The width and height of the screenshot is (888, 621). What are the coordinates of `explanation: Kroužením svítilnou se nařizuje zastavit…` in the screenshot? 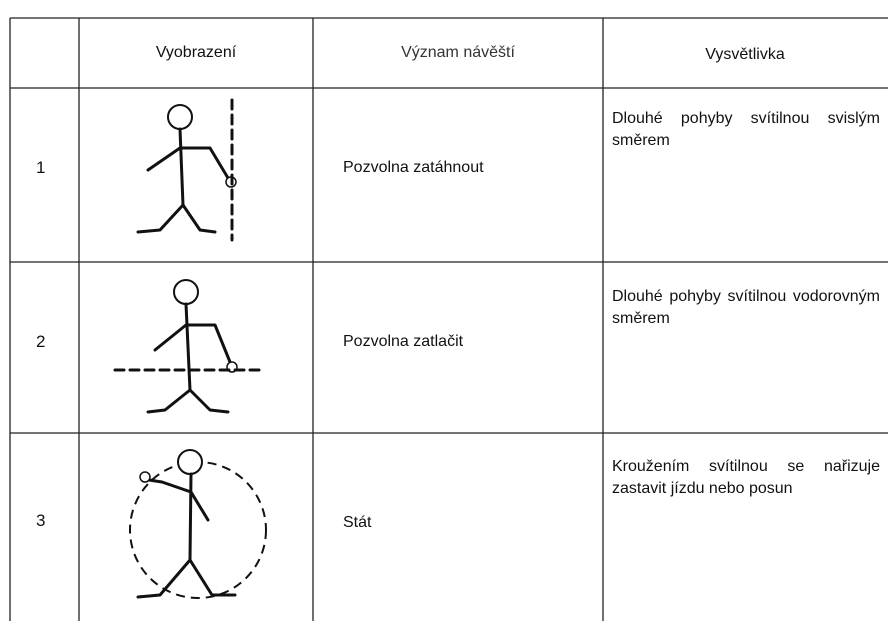 It's located at (746, 477).